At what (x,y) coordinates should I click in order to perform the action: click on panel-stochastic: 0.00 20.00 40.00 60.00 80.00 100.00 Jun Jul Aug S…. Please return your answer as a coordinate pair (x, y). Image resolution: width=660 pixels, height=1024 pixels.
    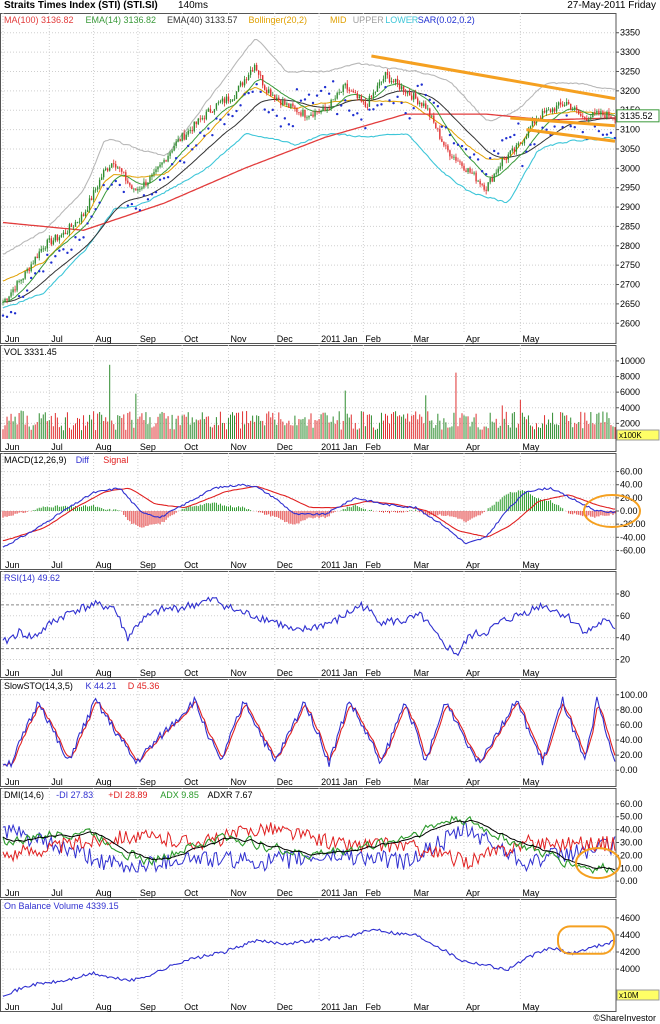
    Looking at the image, I should click on (324, 733).